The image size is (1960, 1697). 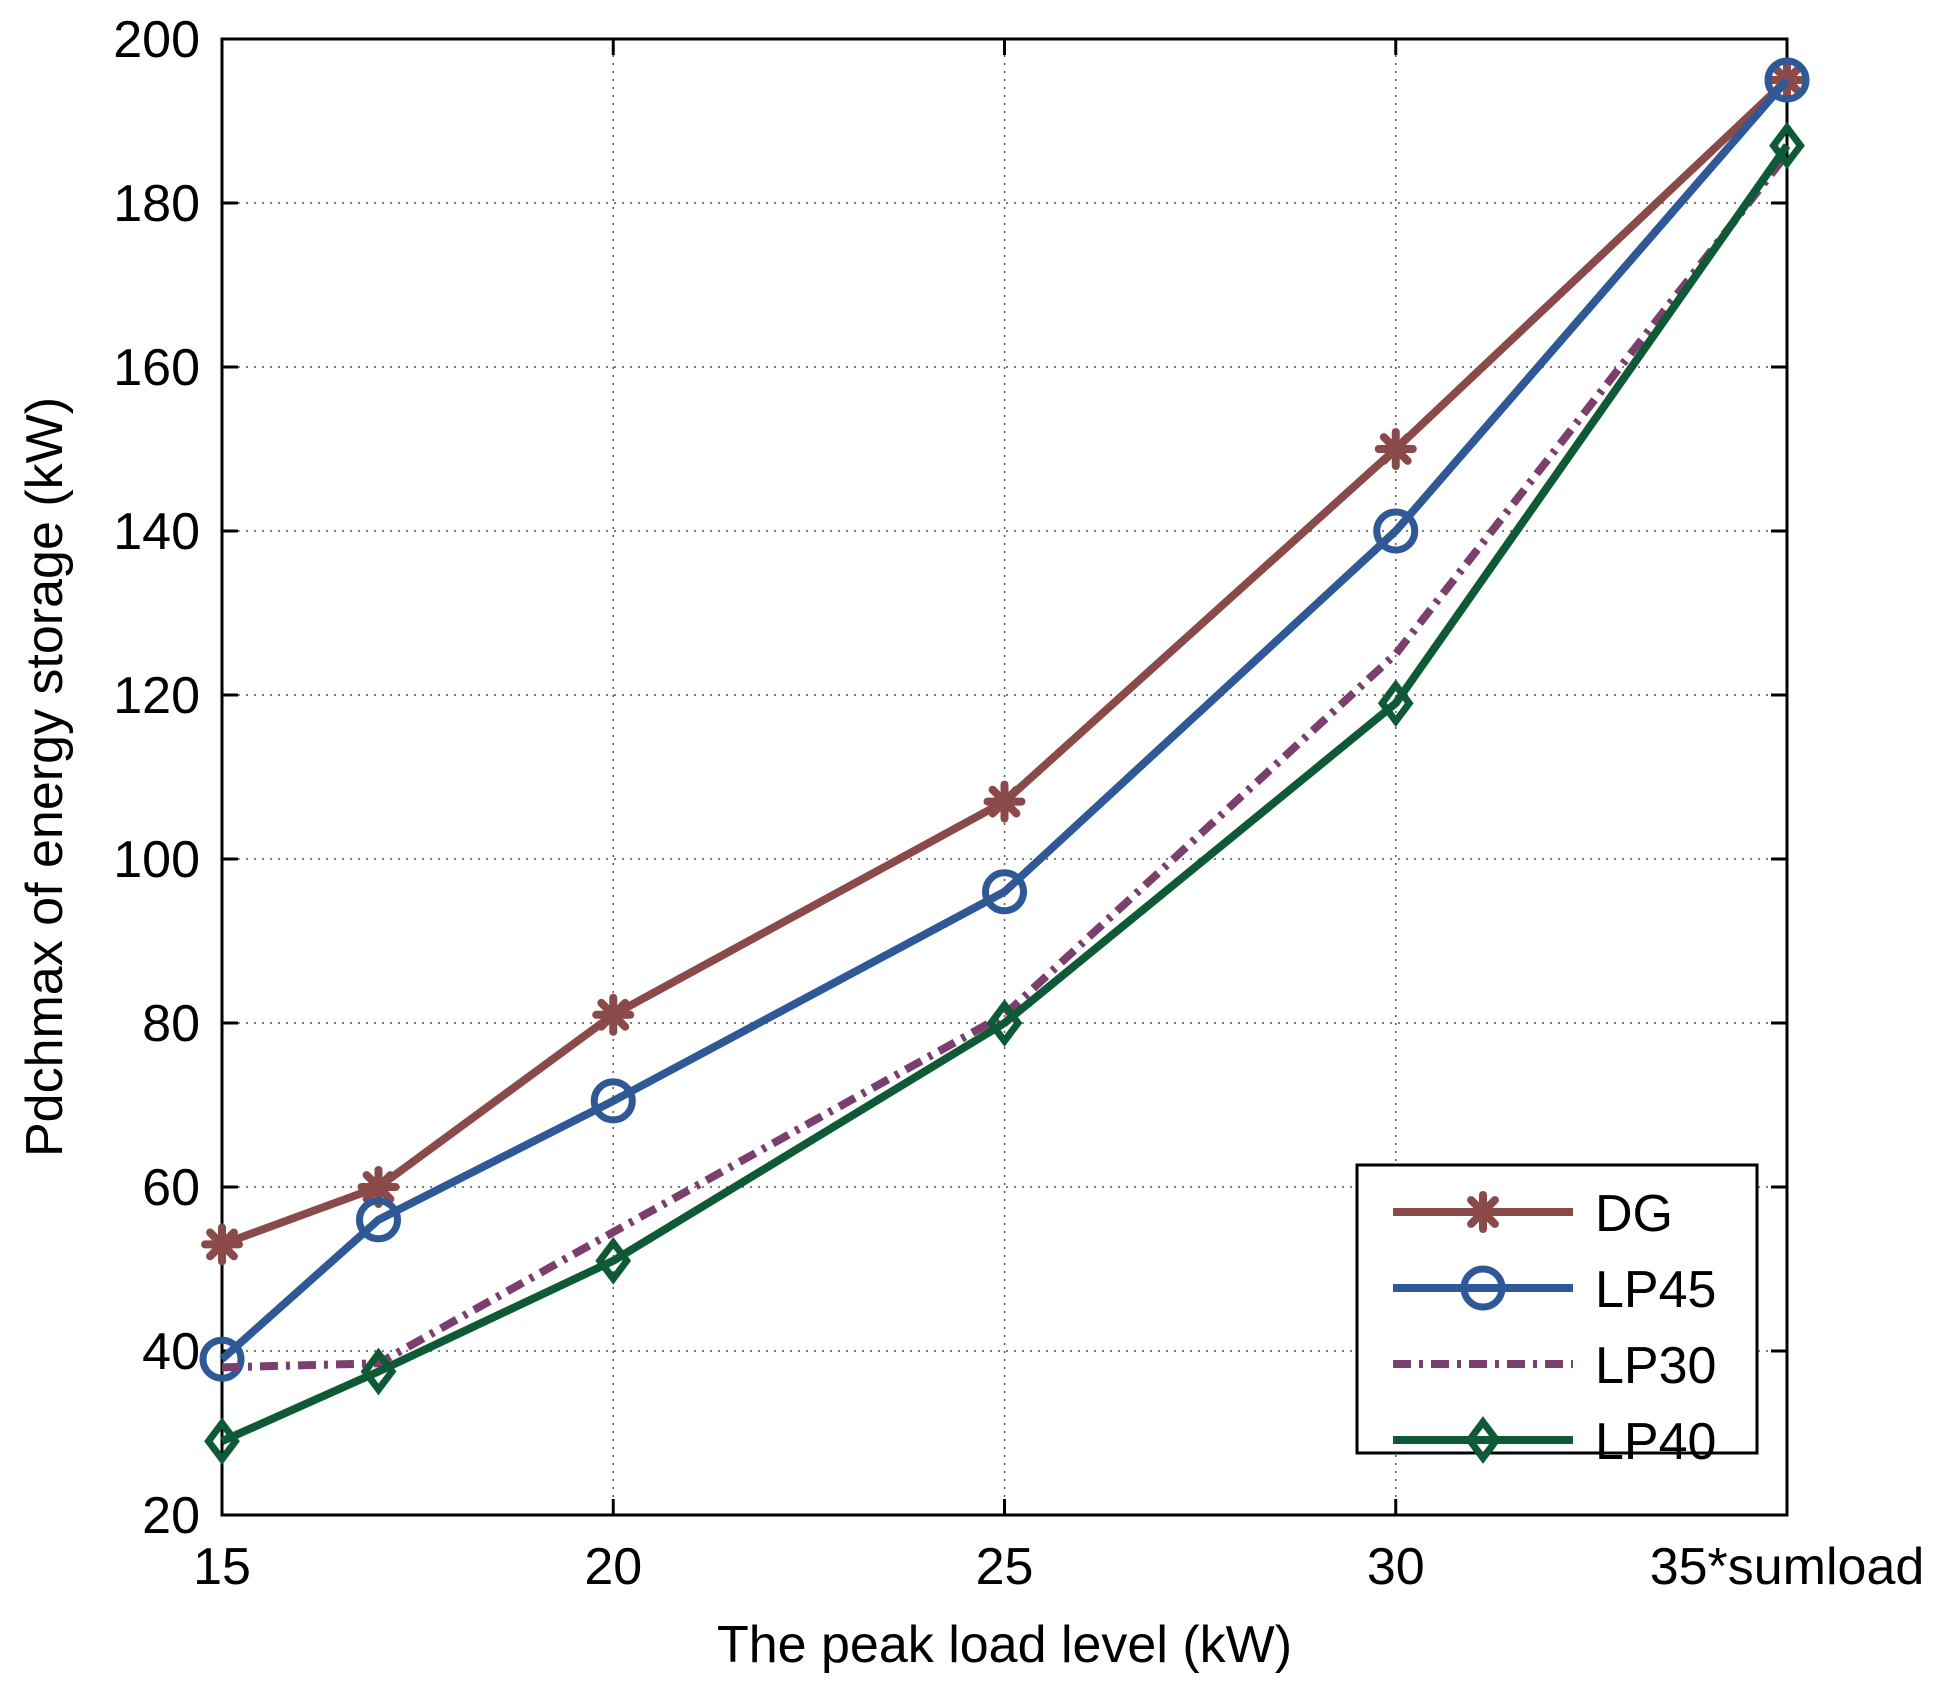 What do you see at coordinates (1554, 1366) in the screenshot?
I see `legend-item-lp30: LP30` at bounding box center [1554, 1366].